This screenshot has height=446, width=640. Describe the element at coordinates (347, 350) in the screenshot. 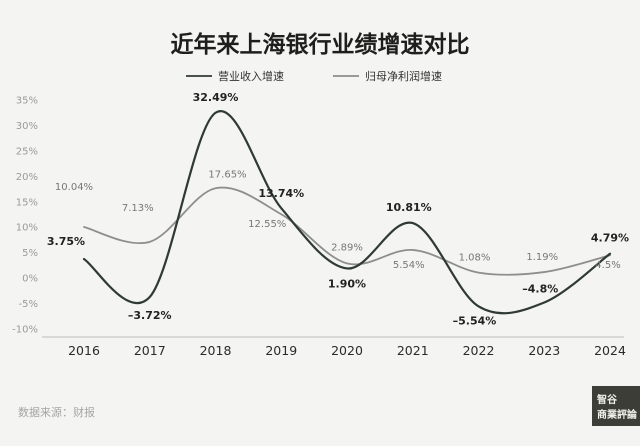

I see `x-tick-label: 2020` at that location.